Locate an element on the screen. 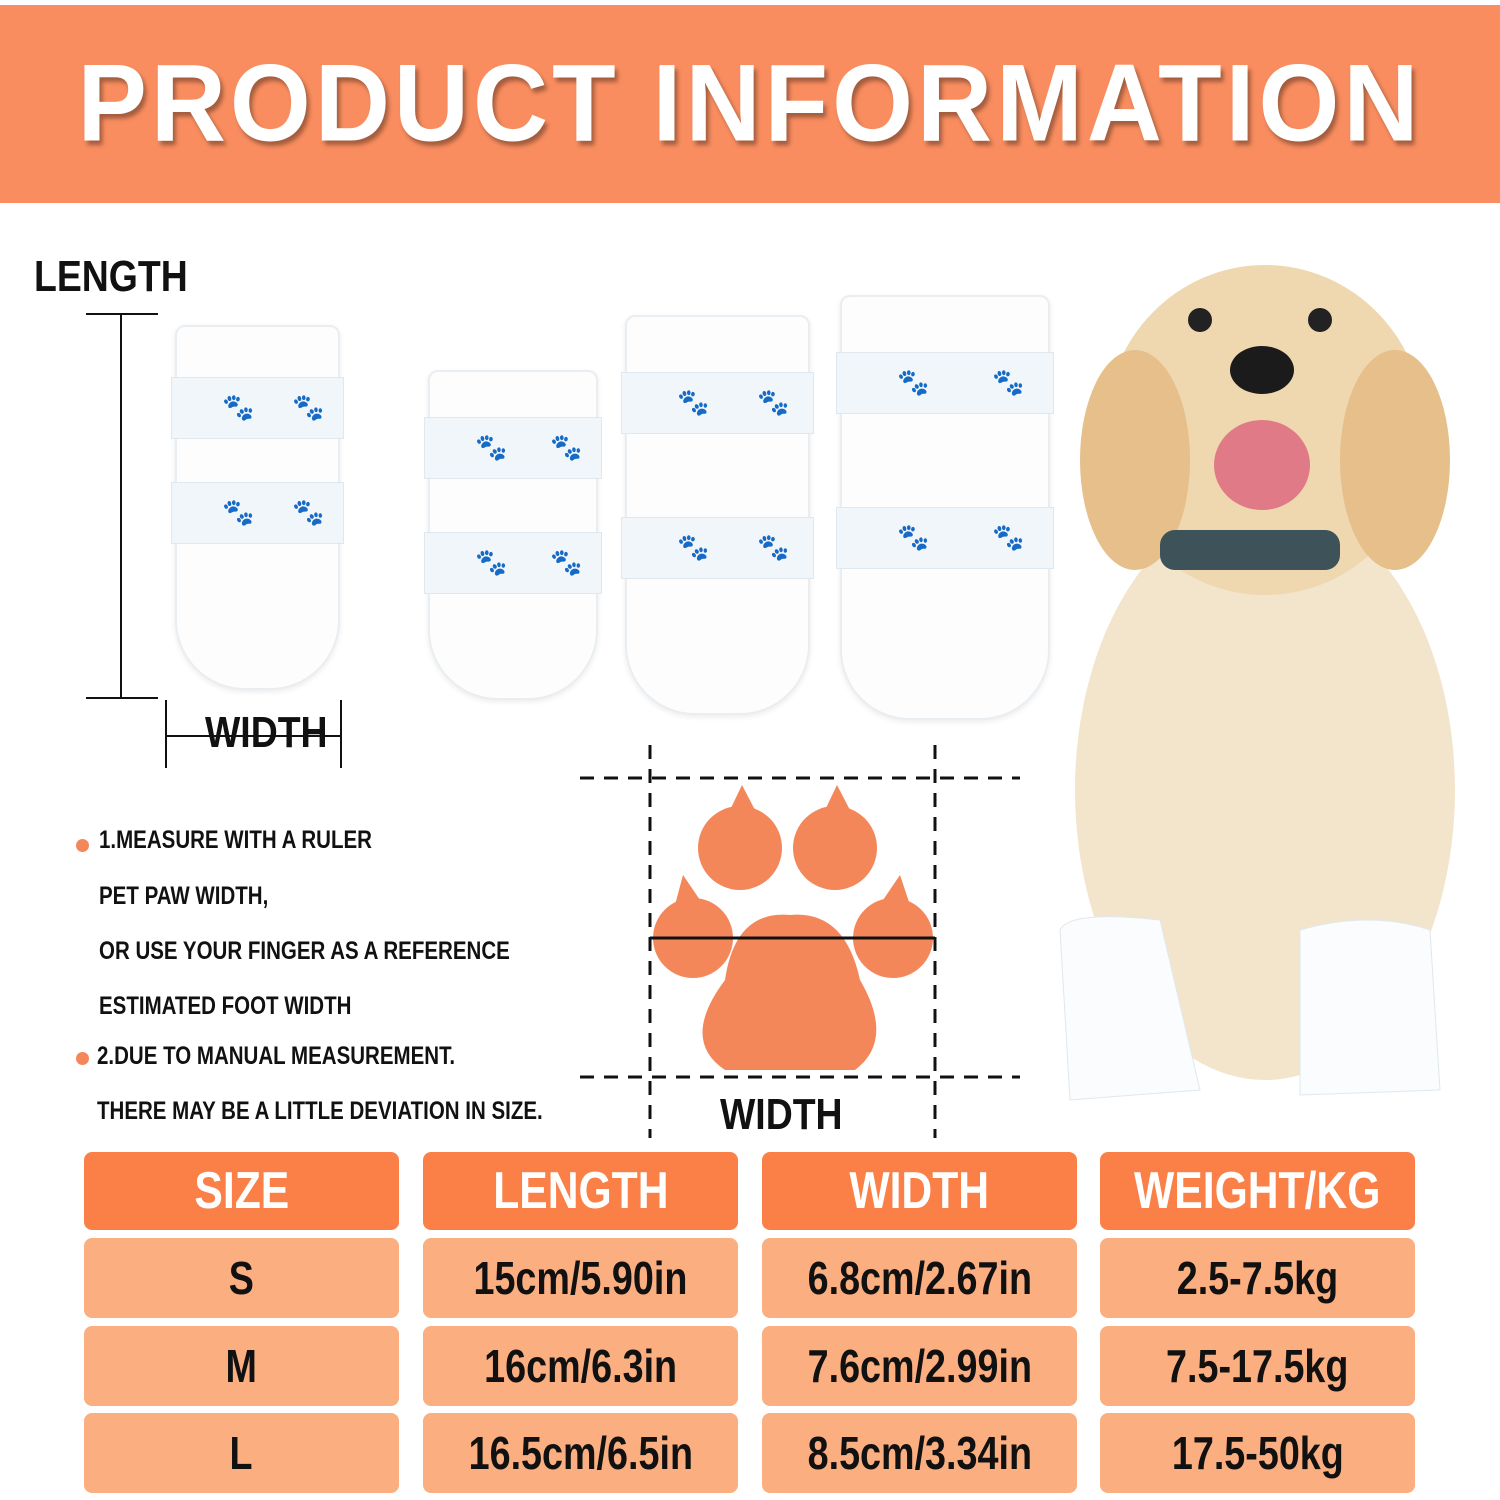 The image size is (1500, 1500). width-label: WIDTH is located at coordinates (266, 732).